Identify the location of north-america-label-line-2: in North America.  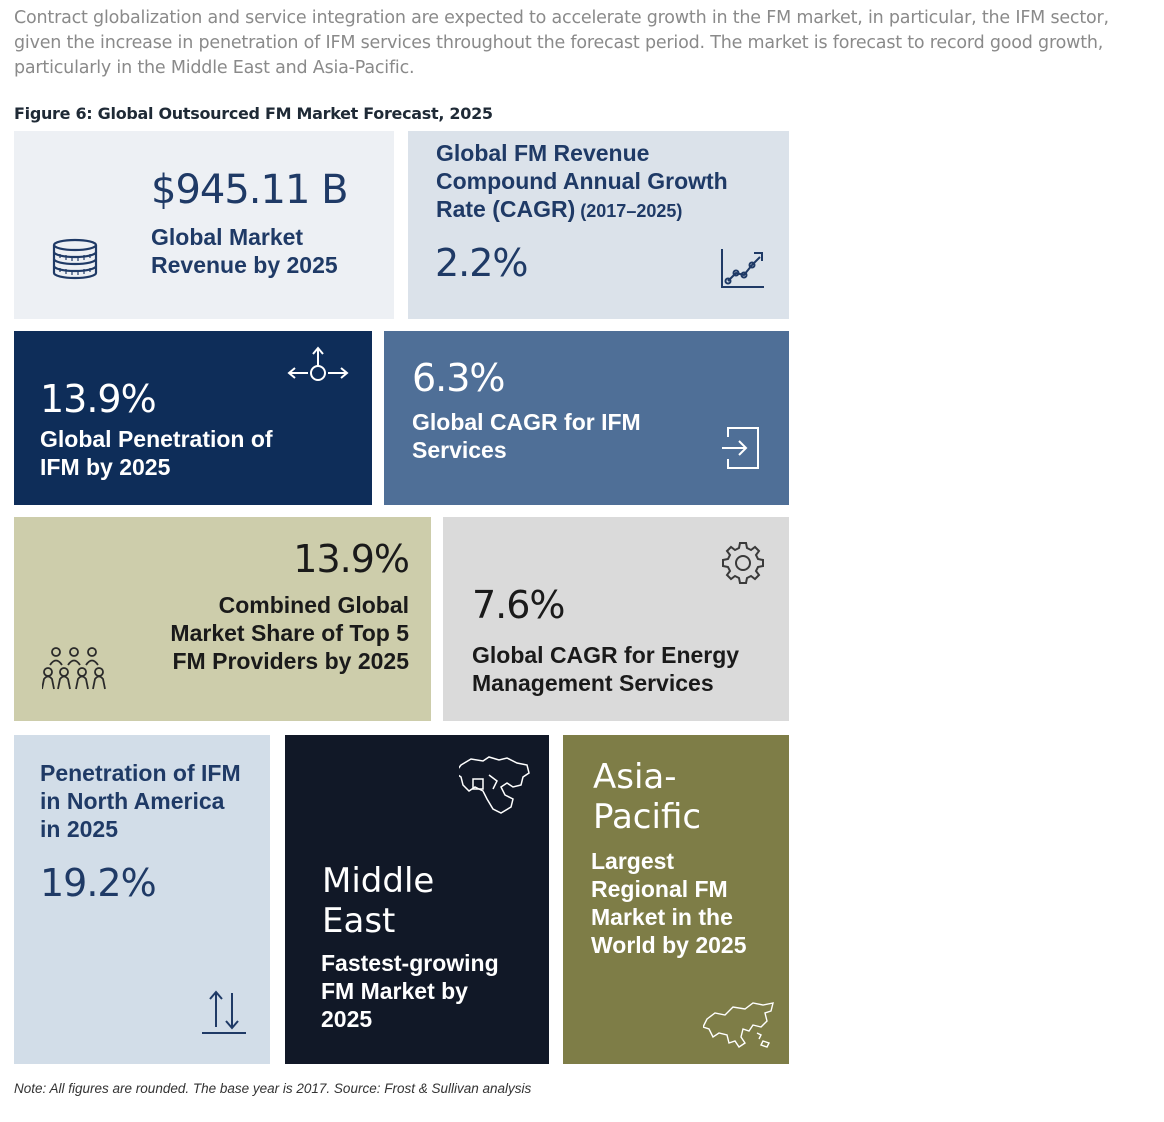
(132, 801).